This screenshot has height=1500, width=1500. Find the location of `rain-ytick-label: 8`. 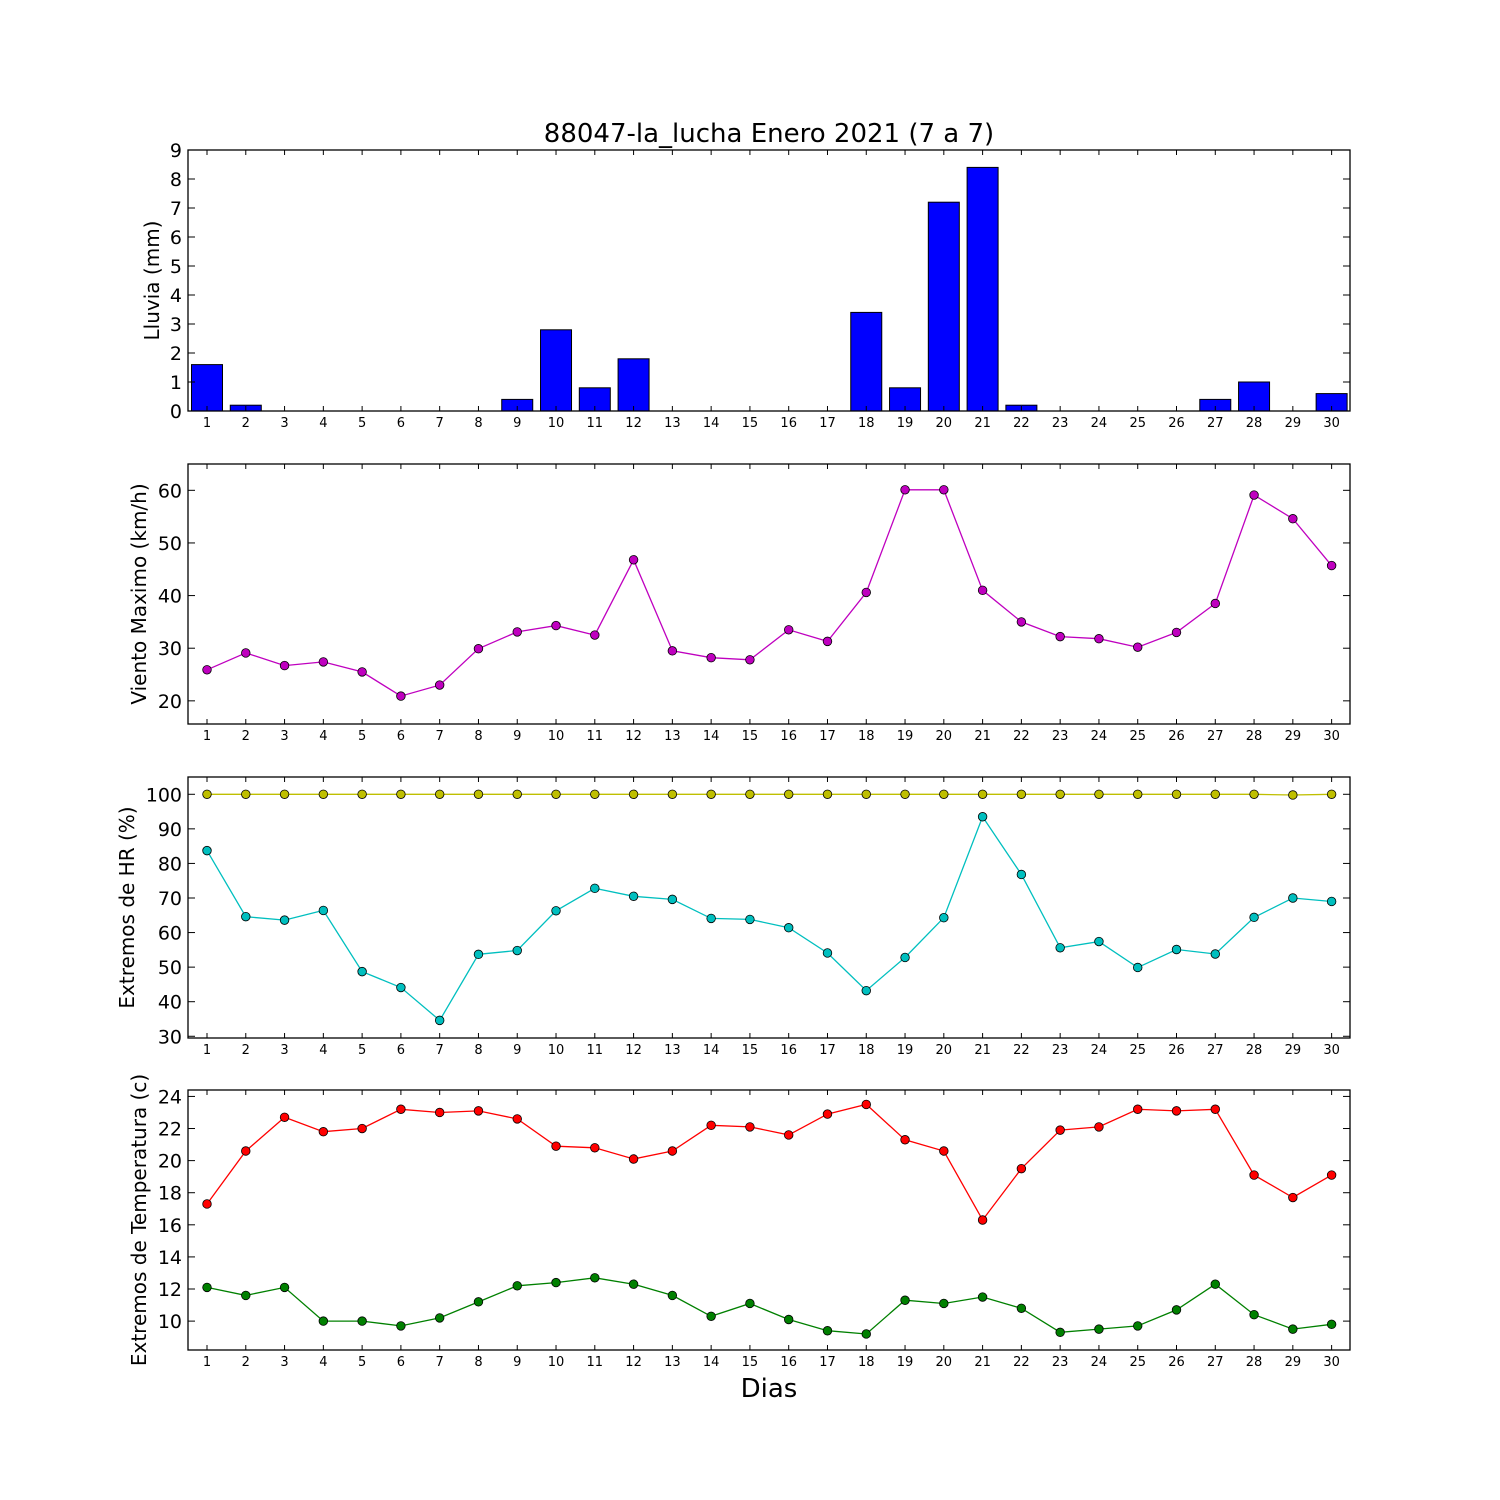

rain-ytick-label: 8 is located at coordinates (176, 180).